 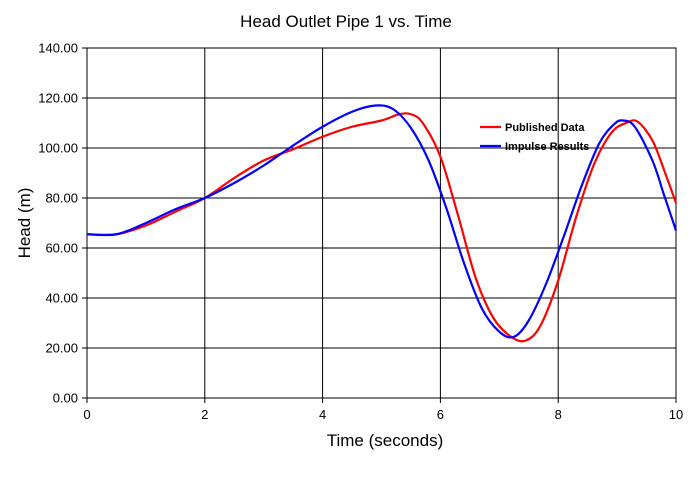 What do you see at coordinates (322, 414) in the screenshot?
I see `x-tick-label: 4` at bounding box center [322, 414].